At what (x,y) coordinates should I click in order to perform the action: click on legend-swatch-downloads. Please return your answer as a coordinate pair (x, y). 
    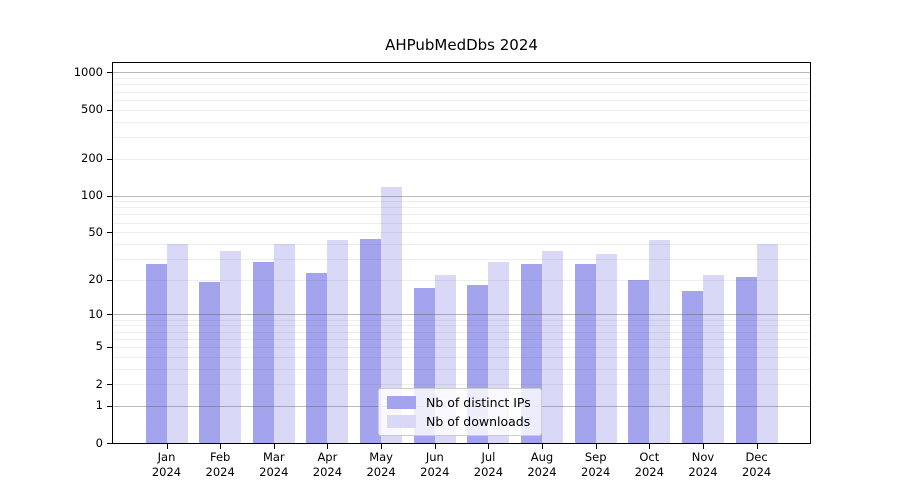
    Looking at the image, I should click on (401, 421).